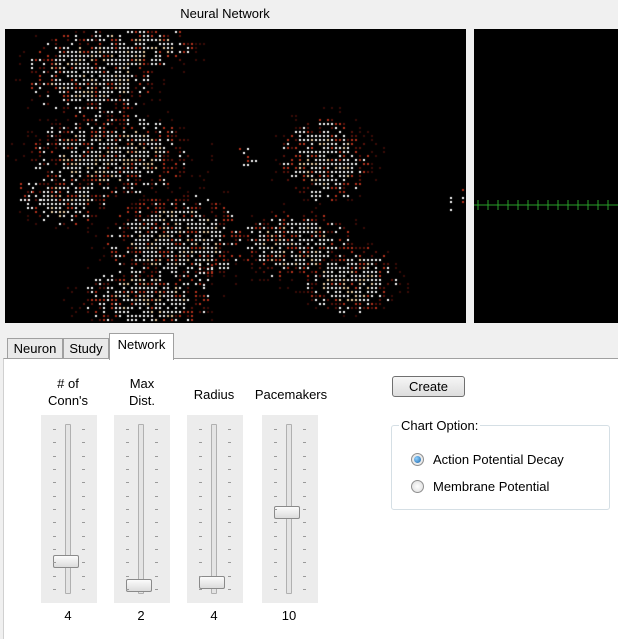 The width and height of the screenshot is (618, 639). Describe the element at coordinates (141, 346) in the screenshot. I see `tab-network: Network` at that location.